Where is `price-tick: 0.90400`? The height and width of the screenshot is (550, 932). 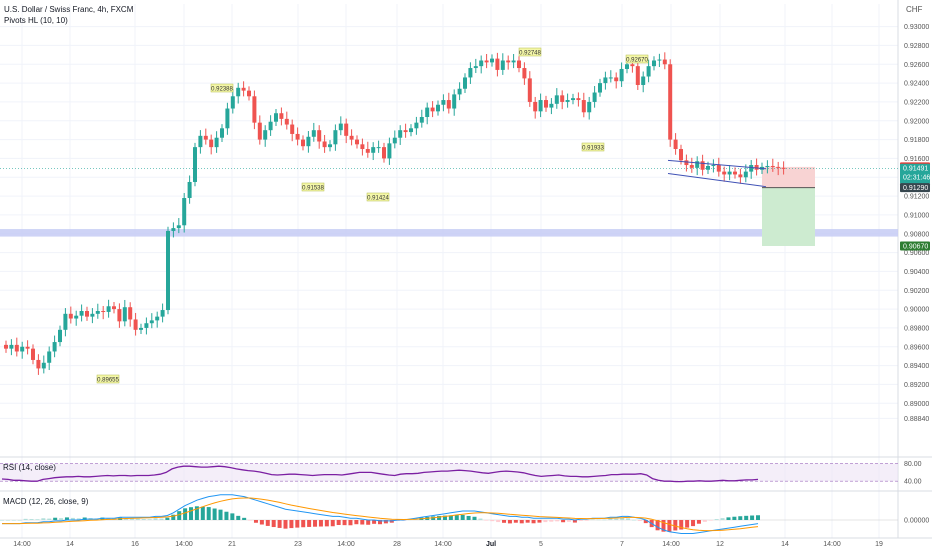 price-tick: 0.90400 is located at coordinates (916, 272).